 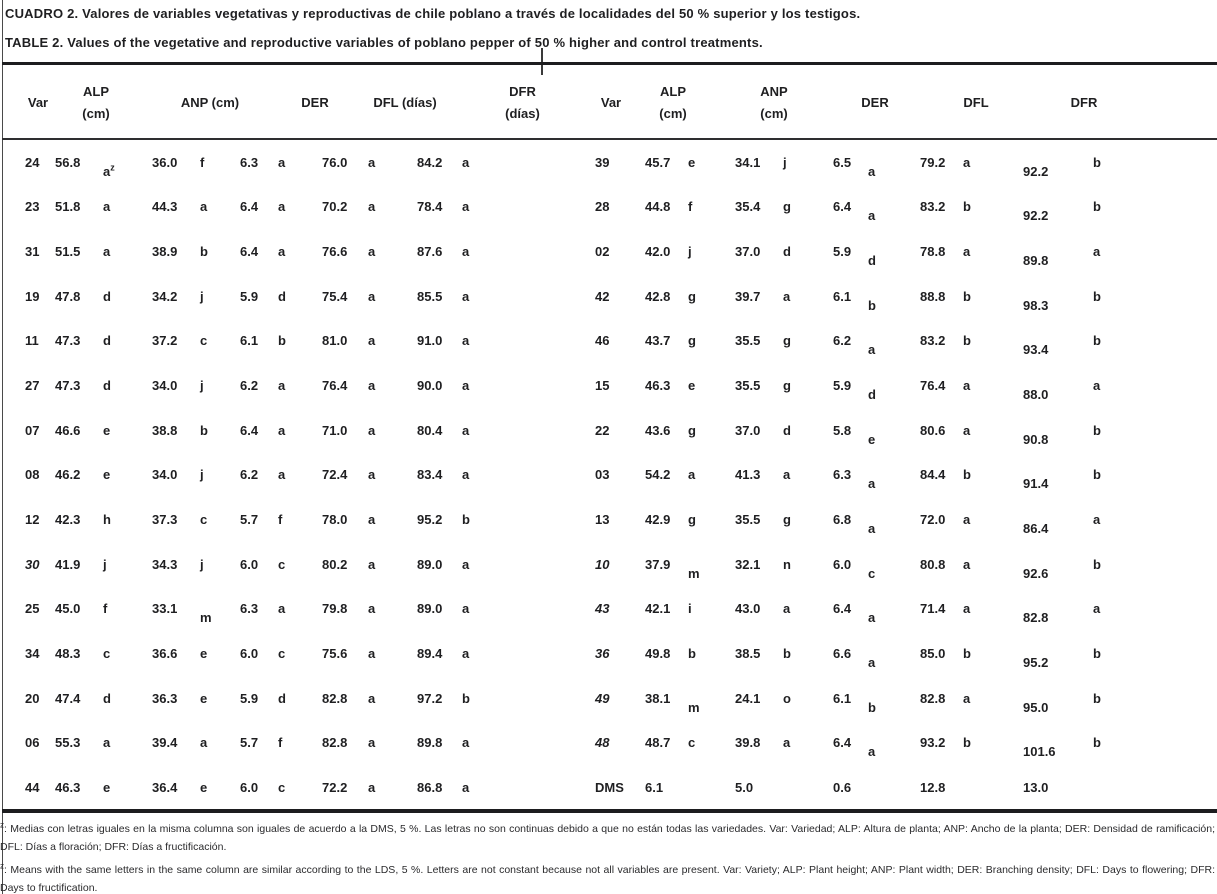 I want to click on cell-dfr: 83.4, so click(x=430, y=475).